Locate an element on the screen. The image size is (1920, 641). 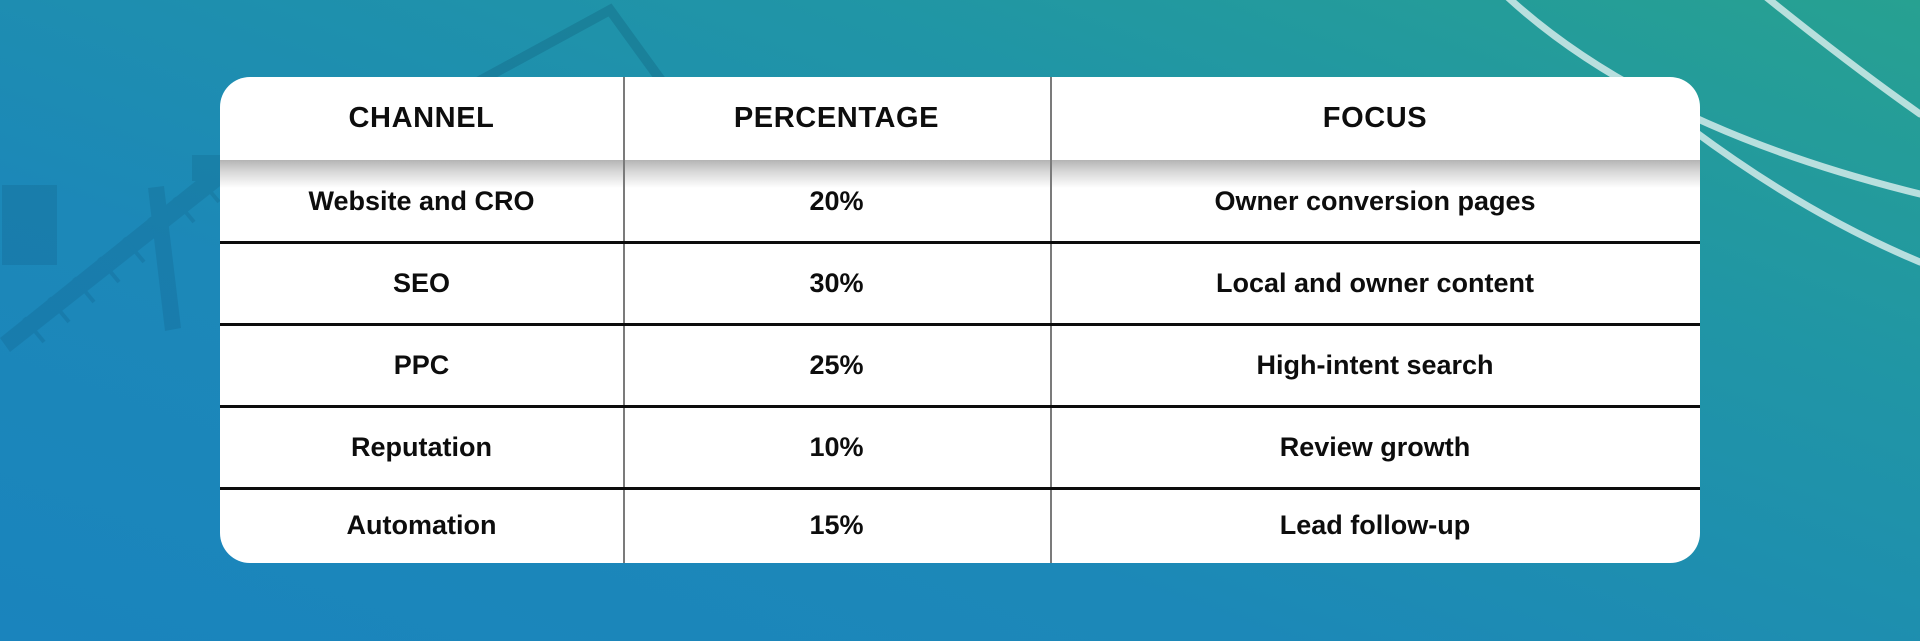
row-ppc-focus: High-intent search is located at coordinates (1375, 364).